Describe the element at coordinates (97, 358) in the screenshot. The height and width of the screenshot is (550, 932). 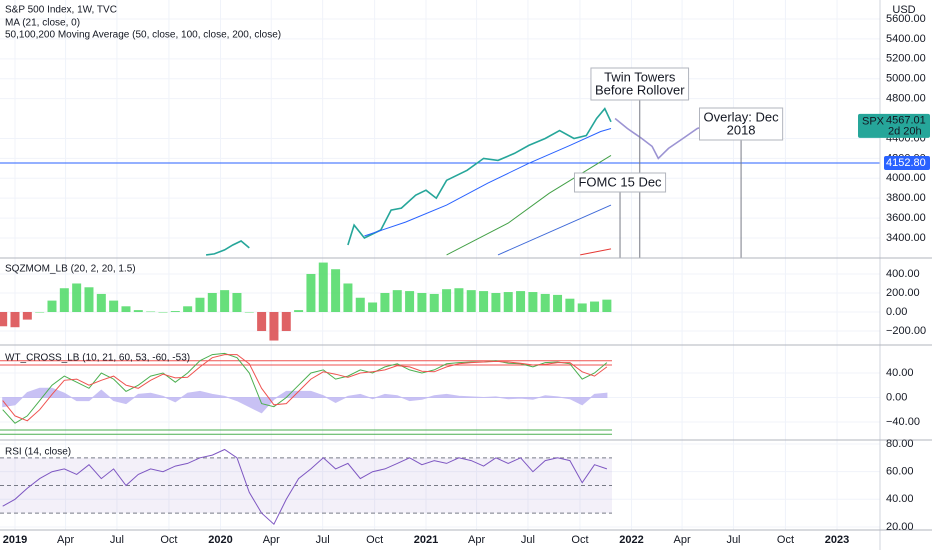
I see `pane-title: WT_CROSS_LB (10, 21, 60, 53, -60, -53)` at that location.